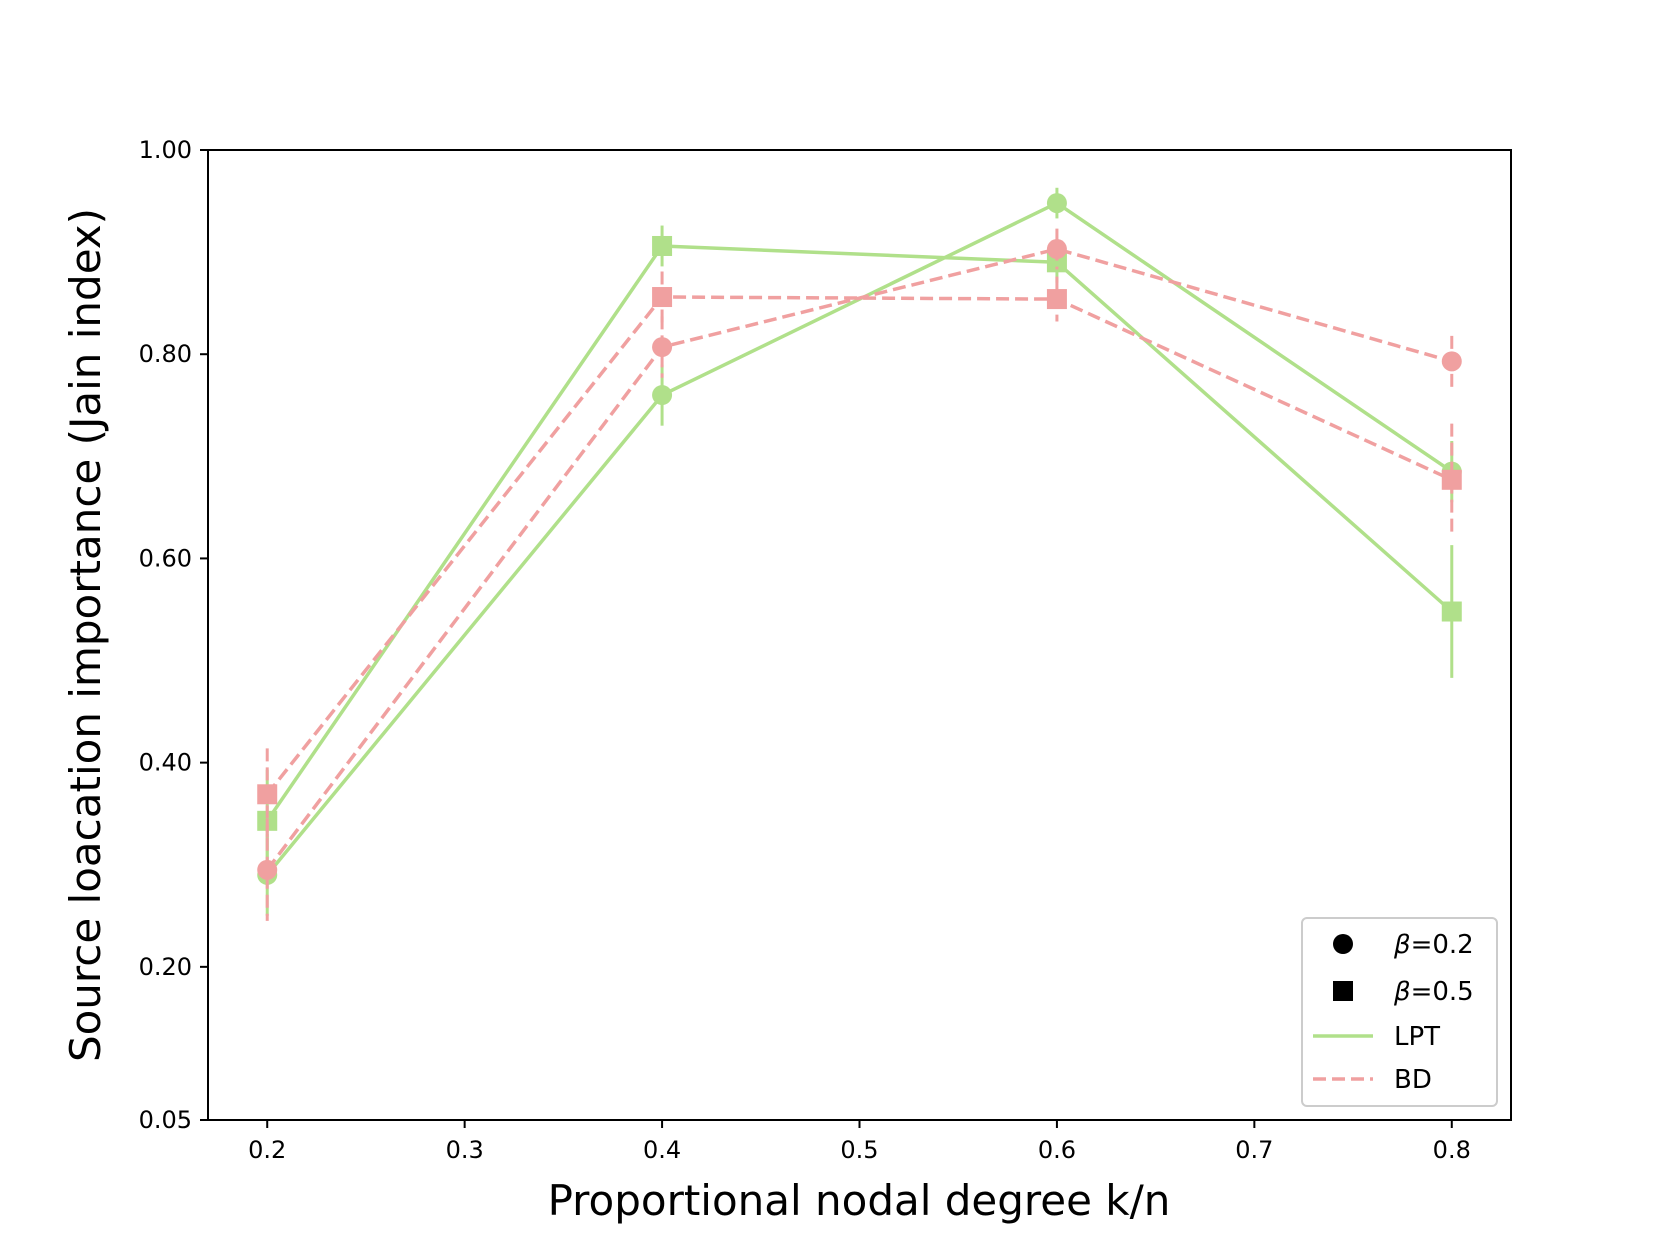 The image size is (1661, 1246). What do you see at coordinates (465, 1150) in the screenshot?
I see `x-tick-label: 0.3` at bounding box center [465, 1150].